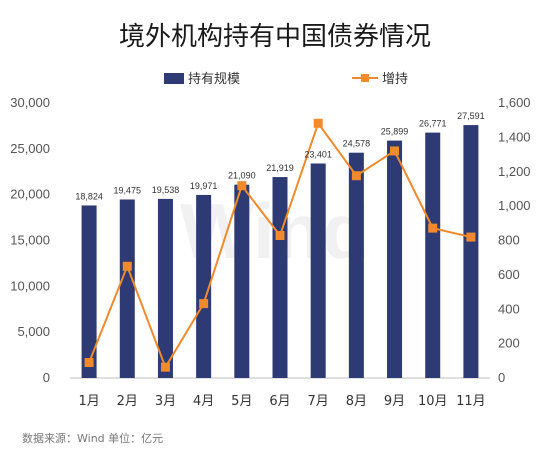 Image resolution: width=550 pixels, height=457 pixels. What do you see at coordinates (471, 401) in the screenshot?
I see `x-tick-label: 11月` at bounding box center [471, 401].